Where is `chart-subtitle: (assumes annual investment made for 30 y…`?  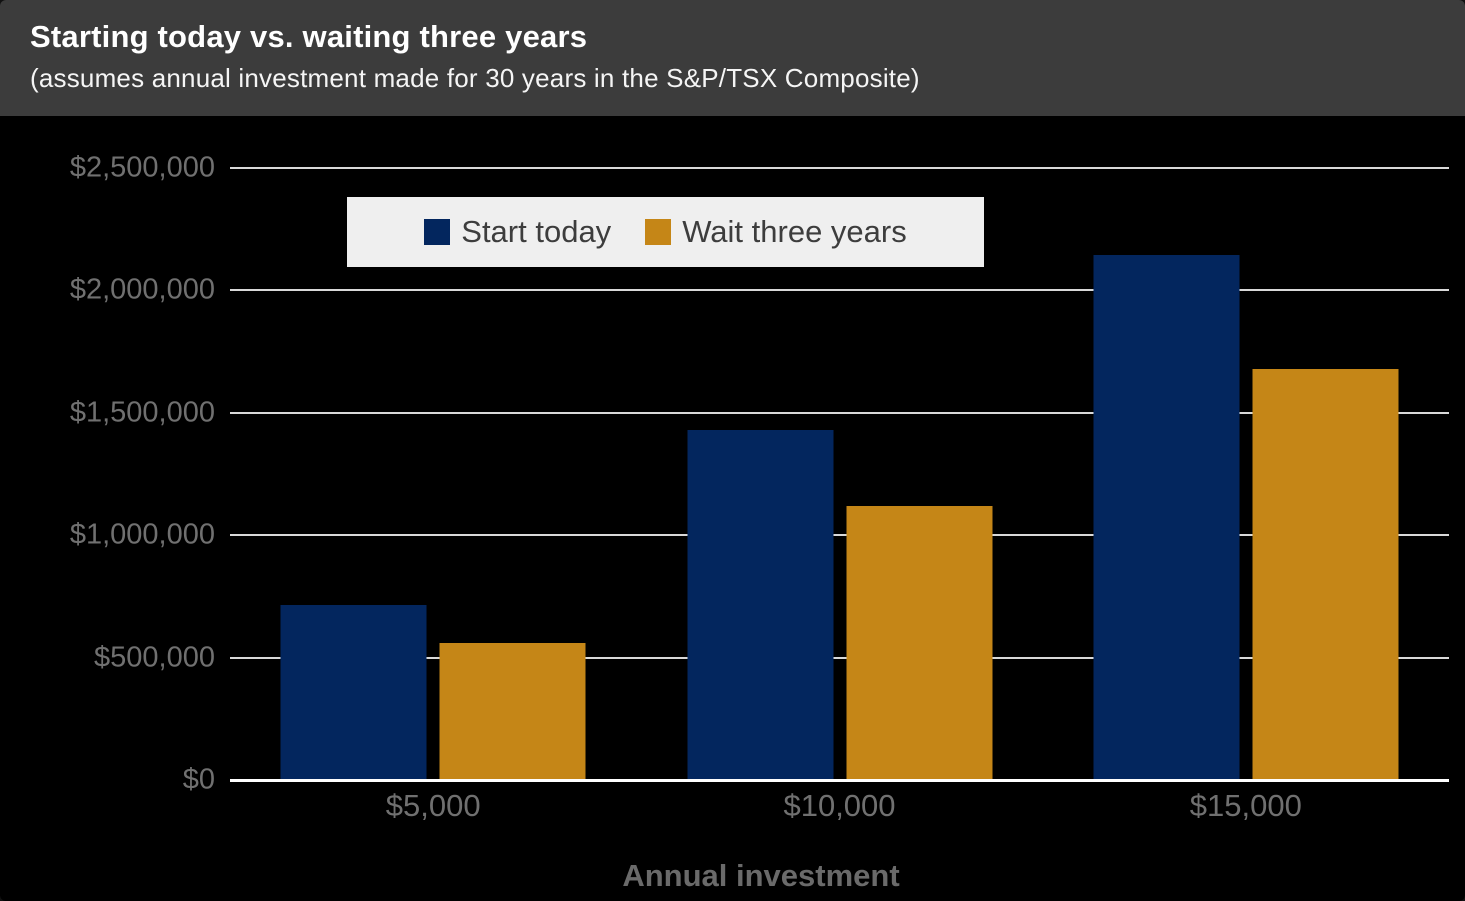
chart-subtitle: (assumes annual investment made for 30 y… is located at coordinates (475, 77).